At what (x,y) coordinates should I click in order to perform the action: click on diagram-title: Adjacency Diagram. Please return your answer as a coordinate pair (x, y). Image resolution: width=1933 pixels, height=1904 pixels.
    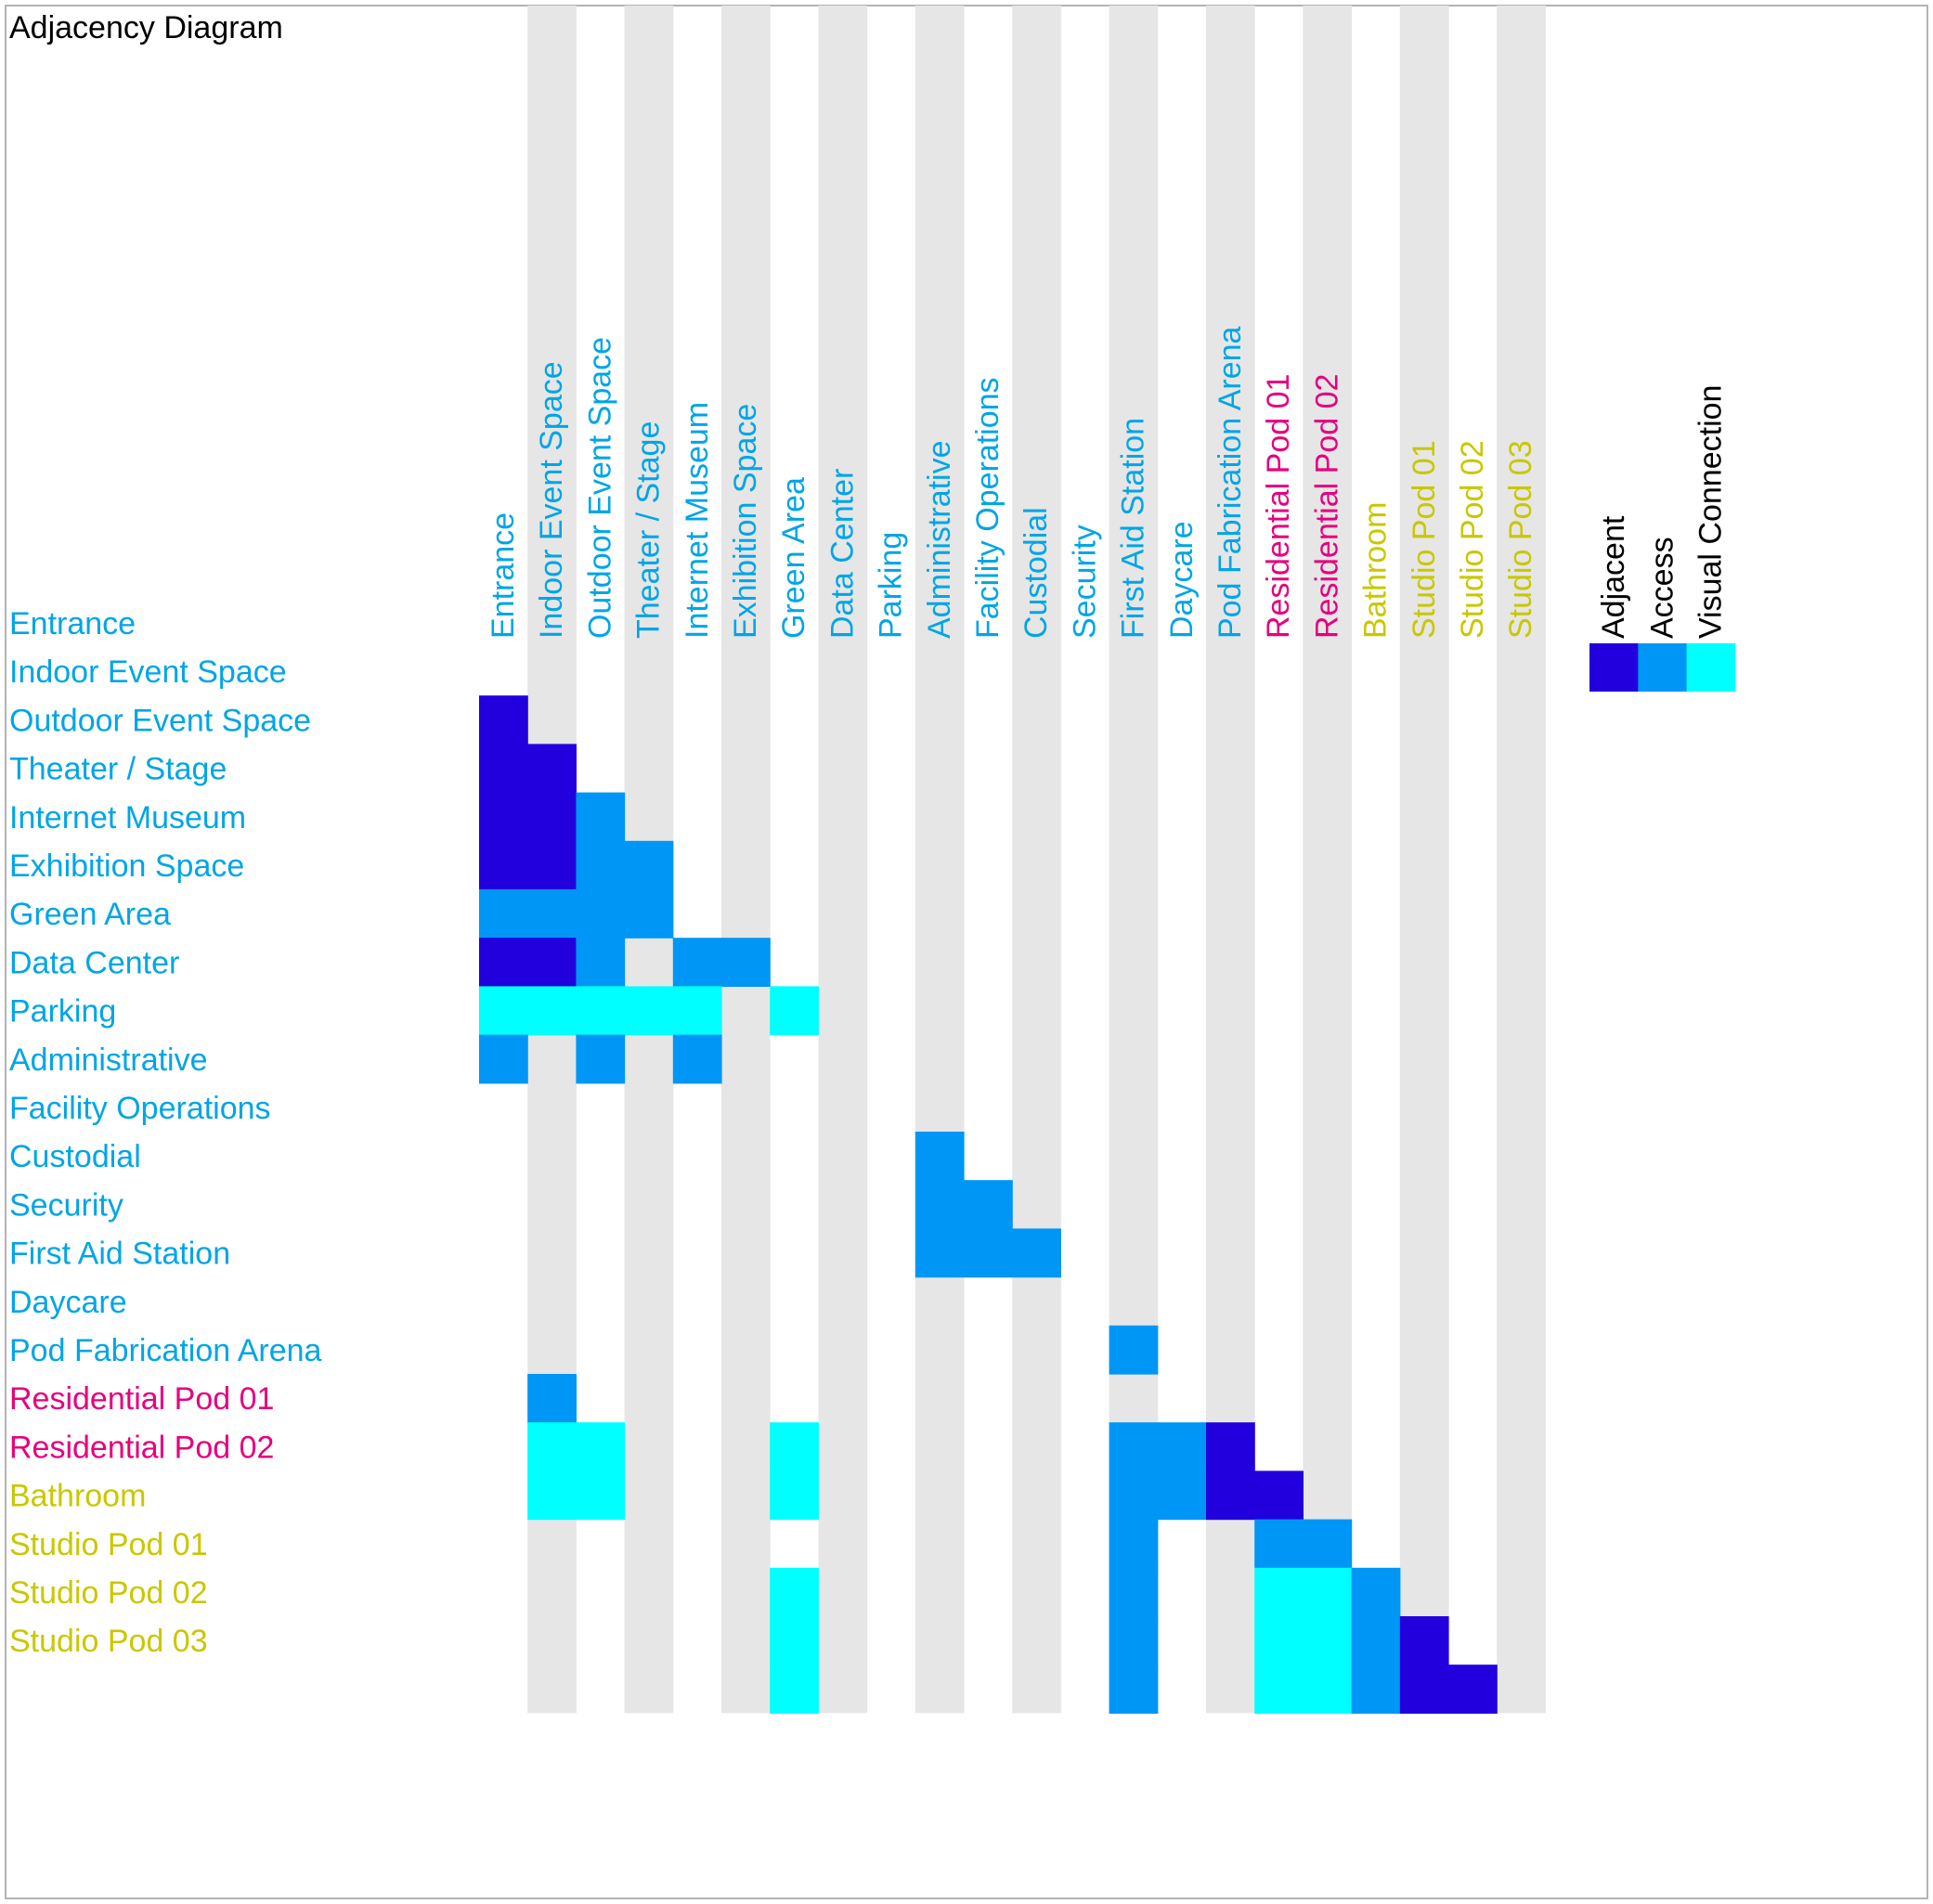
    Looking at the image, I should click on (146, 27).